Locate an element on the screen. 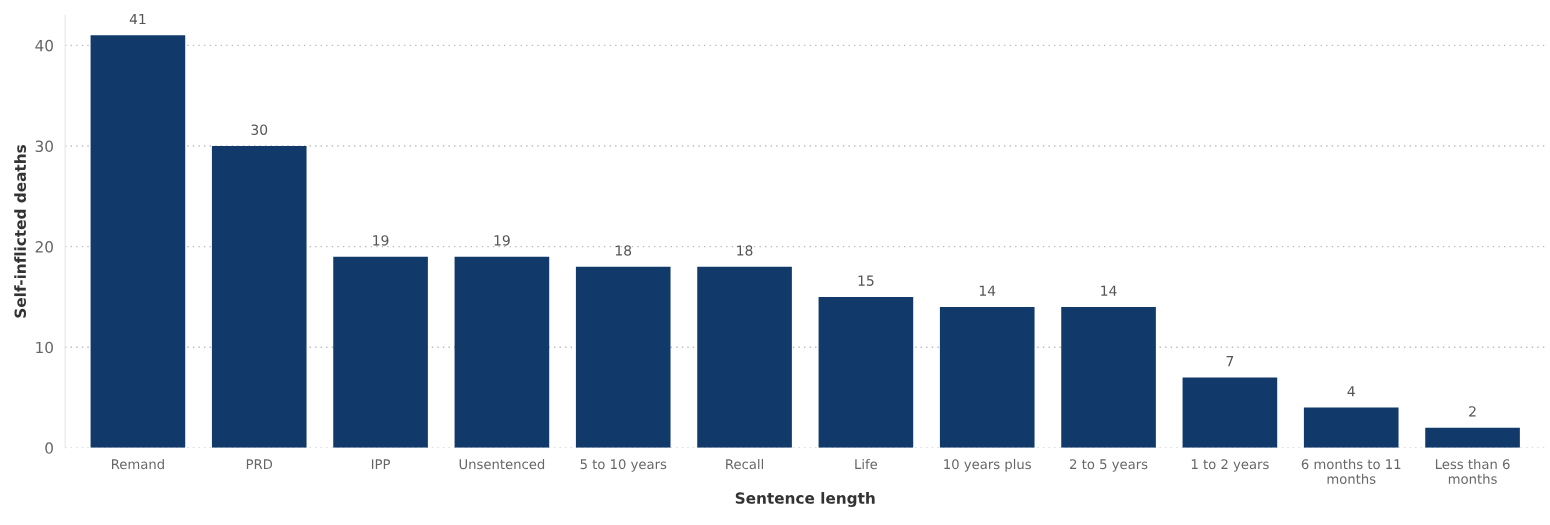 Image resolution: width=1550 pixels, height=525 pixels. y-tick-label: 10 is located at coordinates (44, 347).